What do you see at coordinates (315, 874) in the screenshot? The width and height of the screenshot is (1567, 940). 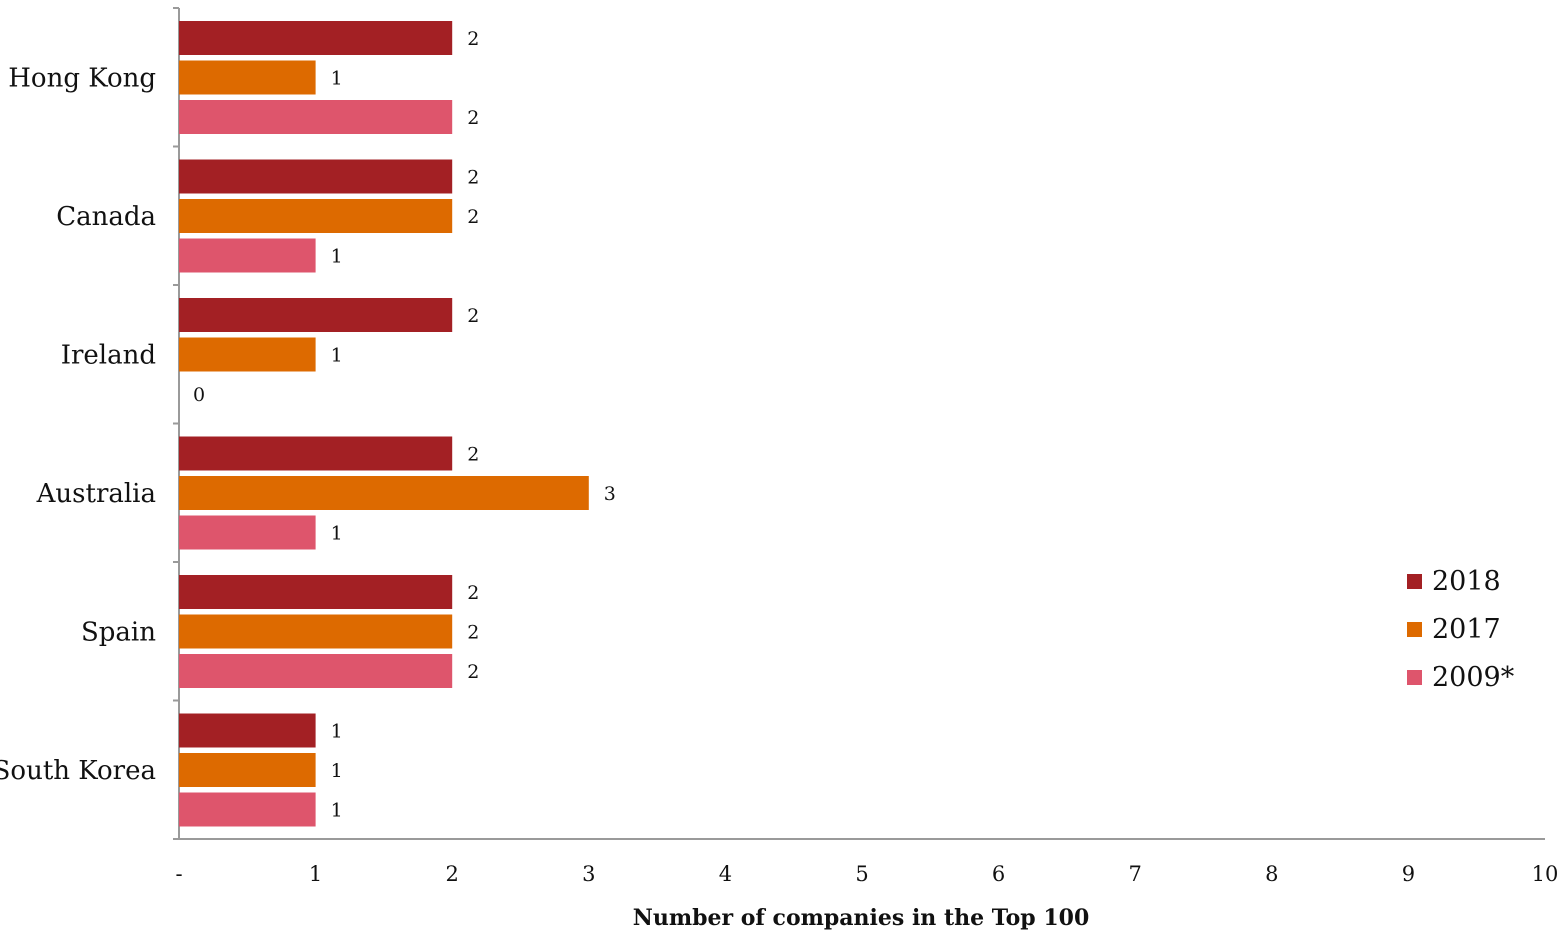 I see `x-tick-label: 1` at bounding box center [315, 874].